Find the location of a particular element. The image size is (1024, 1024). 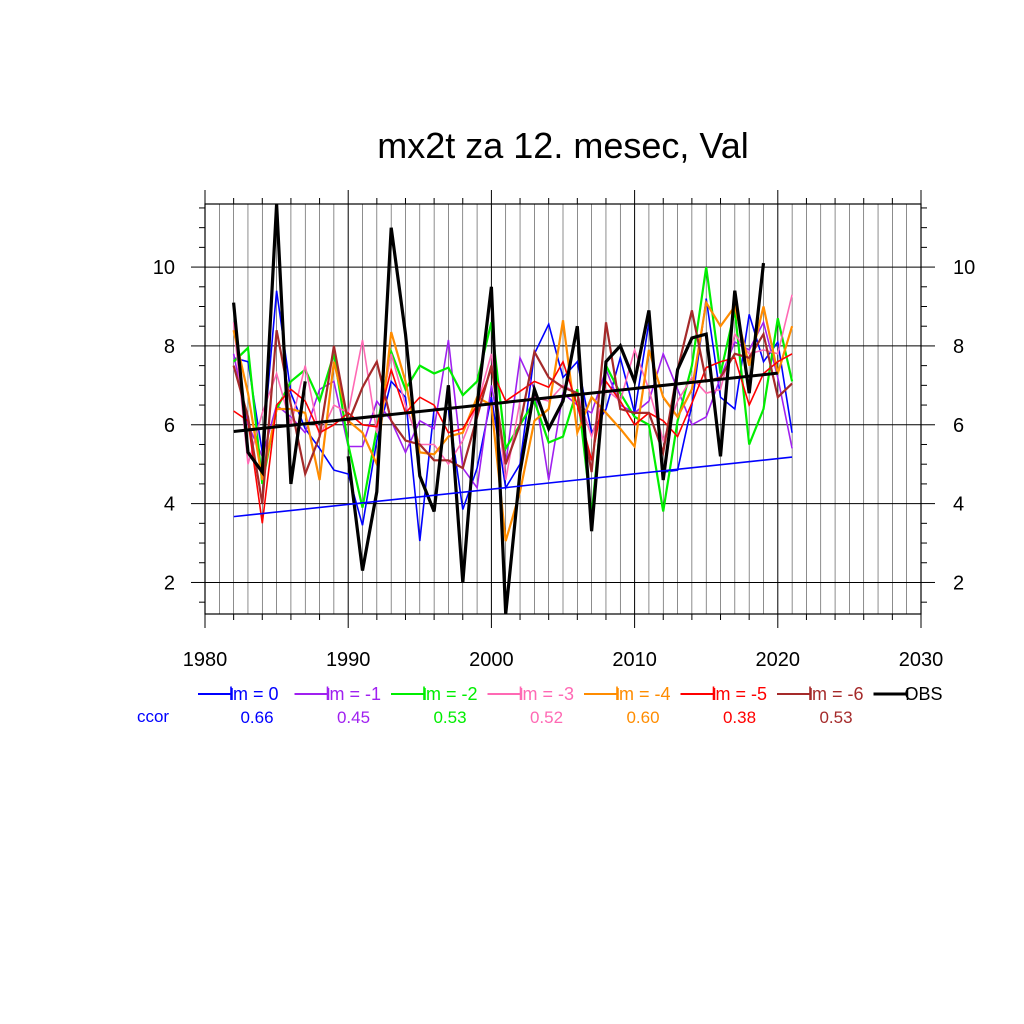

legend-label: lm = -4 is located at coordinates (643, 694).